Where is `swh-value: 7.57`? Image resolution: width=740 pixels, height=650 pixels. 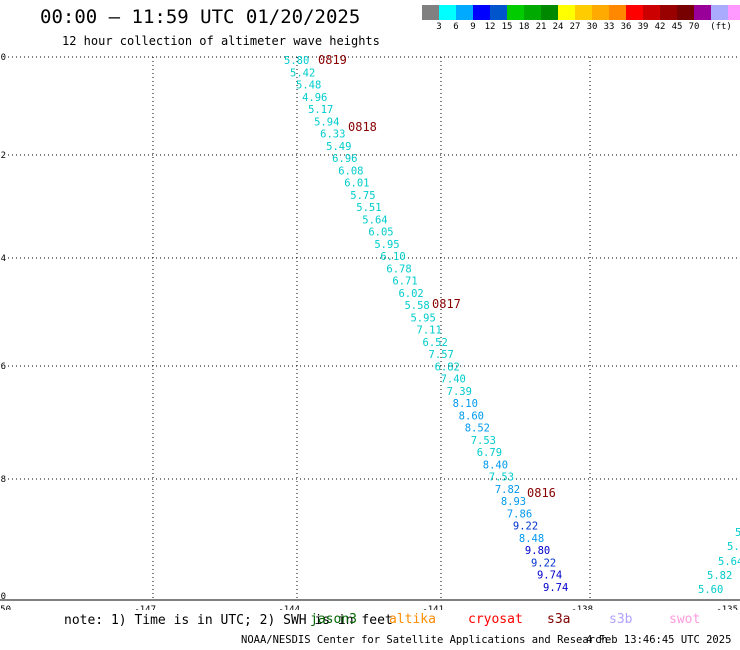 swh-value: 7.57 is located at coordinates (441, 355).